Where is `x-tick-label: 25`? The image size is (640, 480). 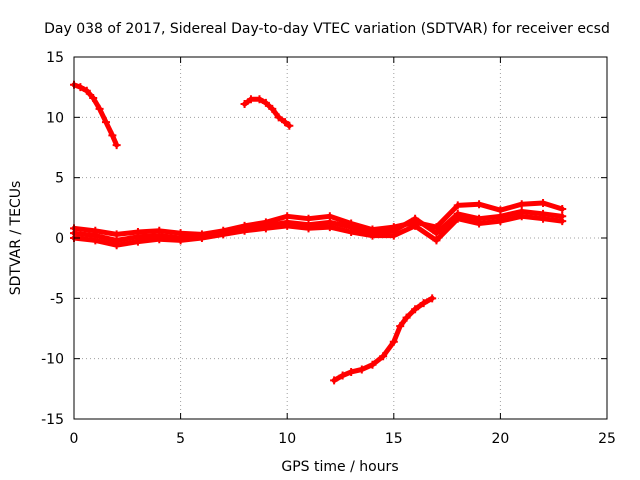 x-tick-label: 25 is located at coordinates (607, 439).